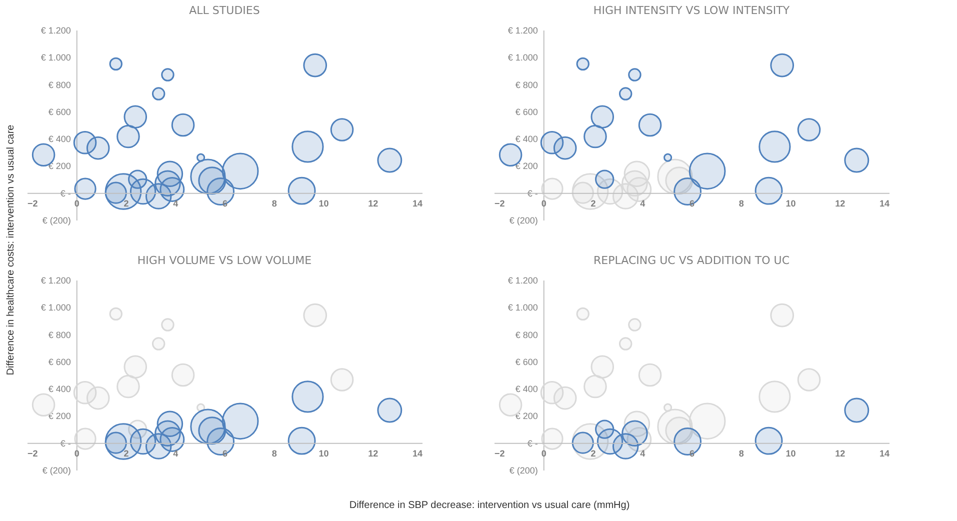  Describe the element at coordinates (224, 10) in the screenshot. I see `chart-title: ALL STUDIES` at that location.